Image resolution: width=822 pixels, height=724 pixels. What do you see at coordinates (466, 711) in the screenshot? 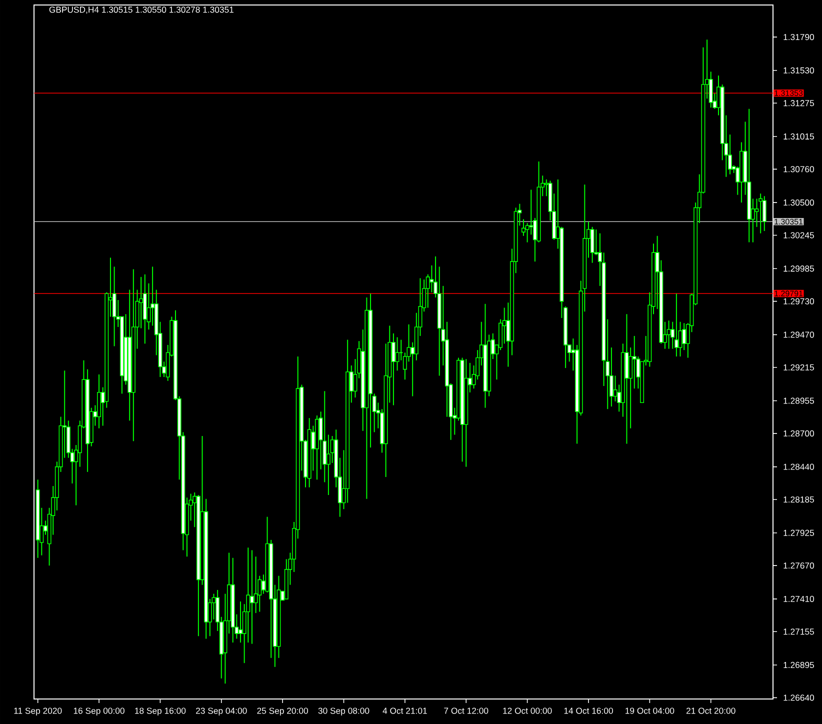
I see `x-tick-label: 7 Oct 12:00` at bounding box center [466, 711].